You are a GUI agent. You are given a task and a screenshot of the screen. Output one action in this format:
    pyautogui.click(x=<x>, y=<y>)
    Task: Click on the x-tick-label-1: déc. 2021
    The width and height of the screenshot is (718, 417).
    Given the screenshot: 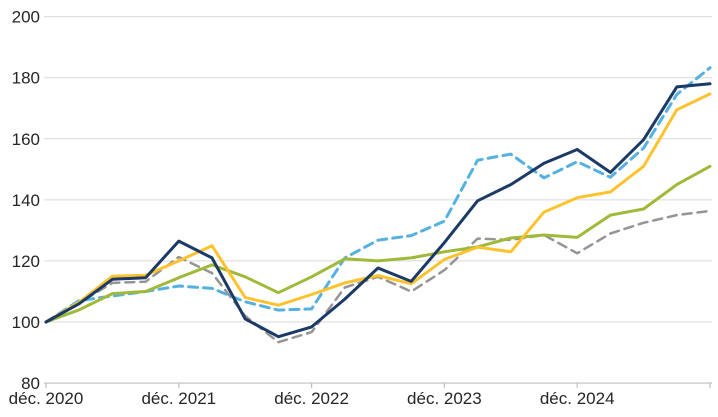 What is the action you would take?
    pyautogui.click(x=178, y=398)
    